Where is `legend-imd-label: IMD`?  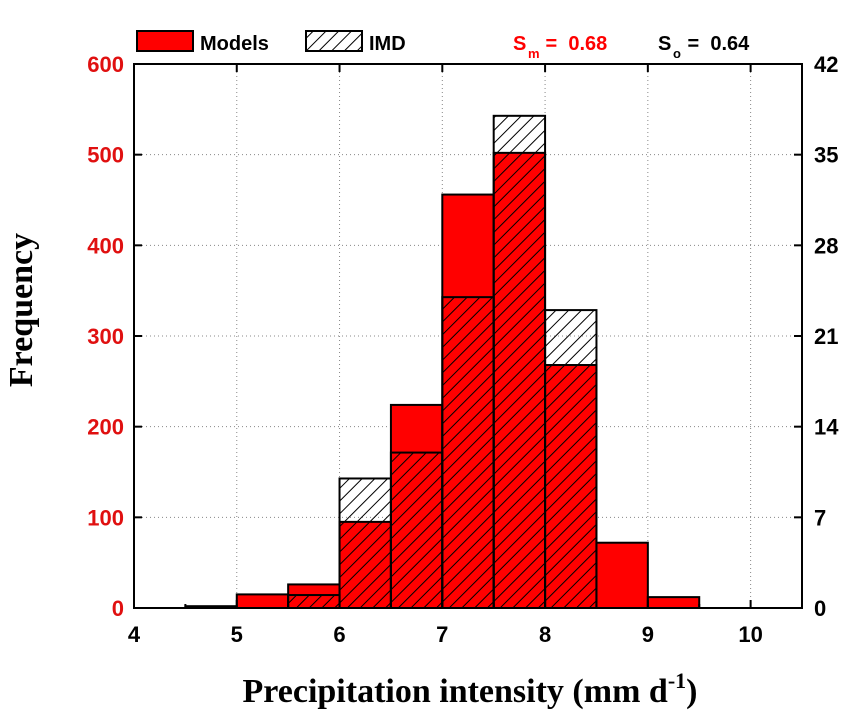
legend-imd-label: IMD is located at coordinates (387, 44).